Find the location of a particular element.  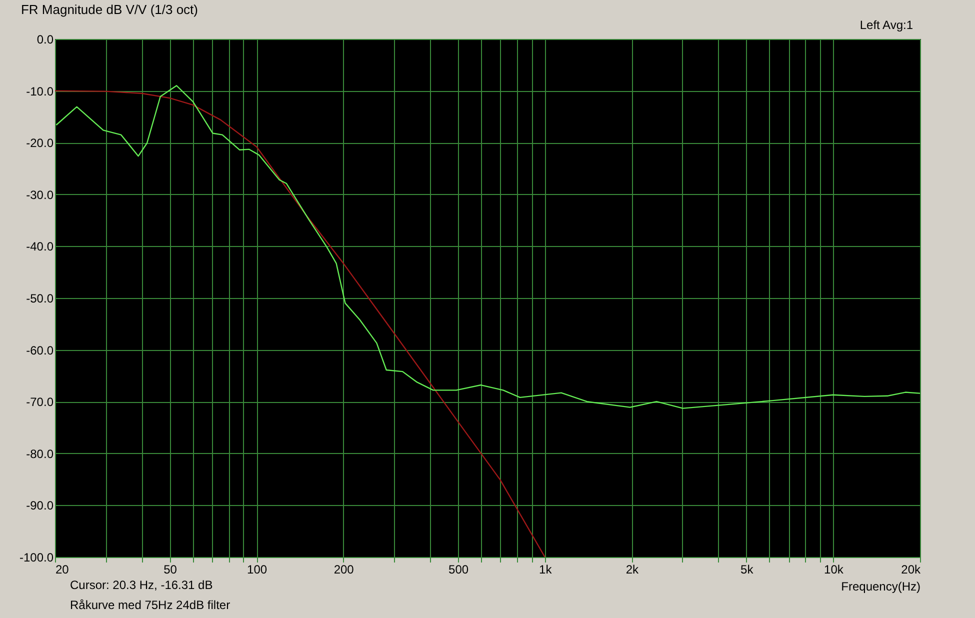

x-tick-label: 500 is located at coordinates (458, 569).